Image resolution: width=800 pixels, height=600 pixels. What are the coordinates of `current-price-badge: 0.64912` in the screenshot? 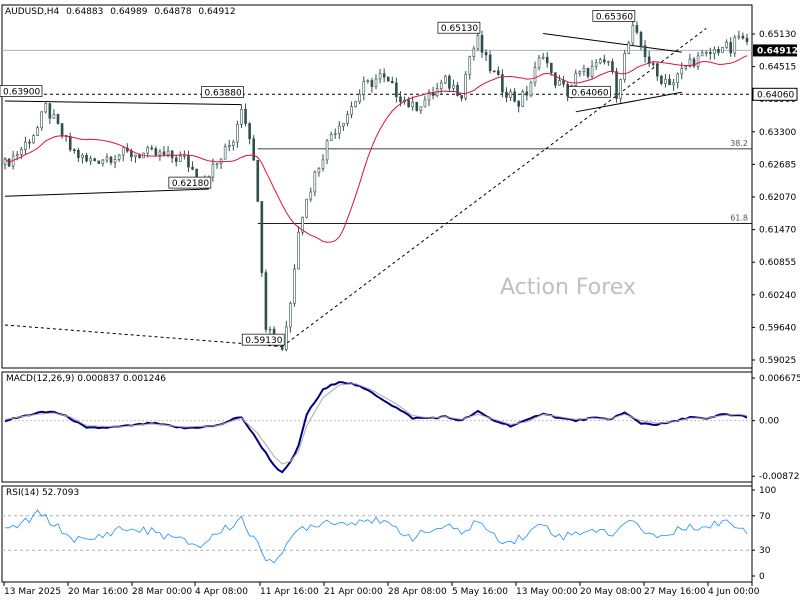 It's located at (775, 50).